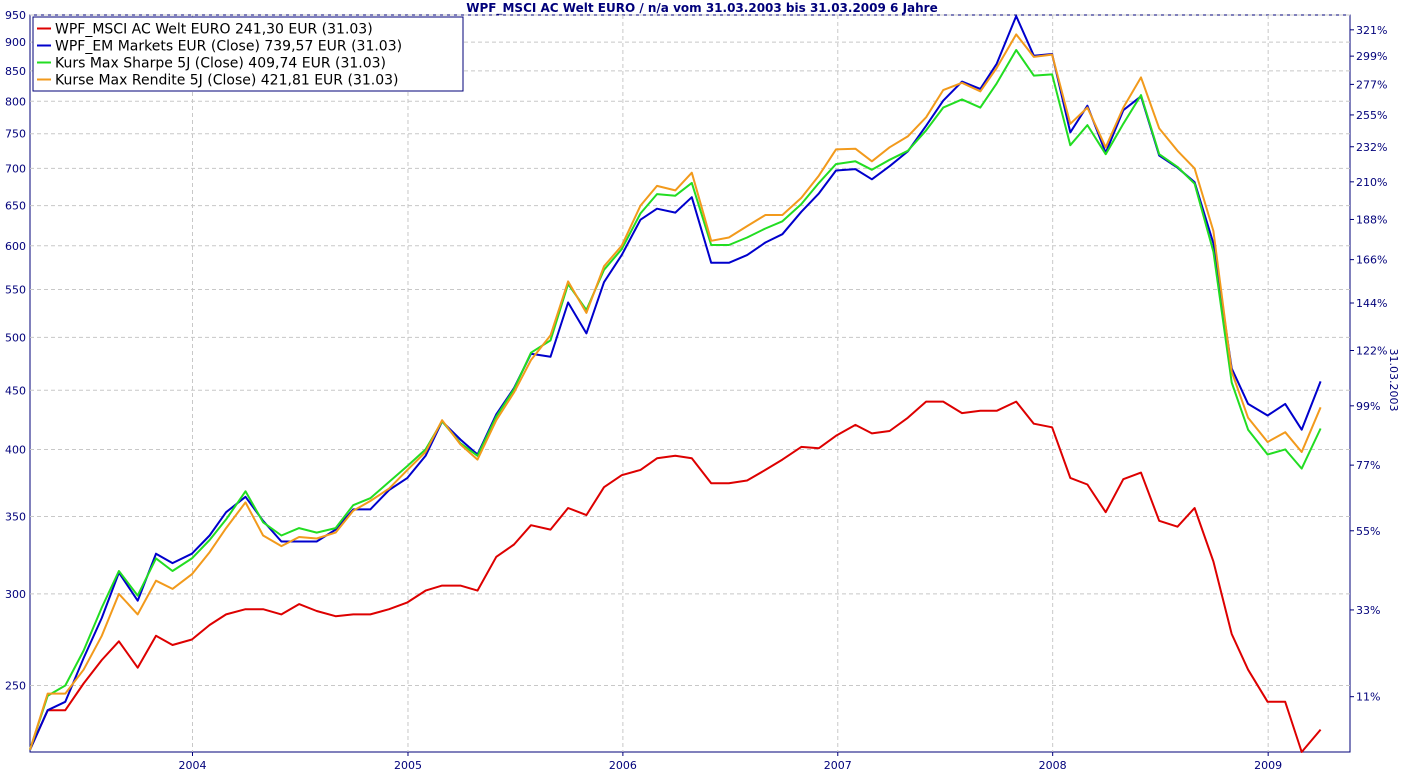  Describe the element at coordinates (15, 390) in the screenshot. I see `y-tick-label: 450` at that location.